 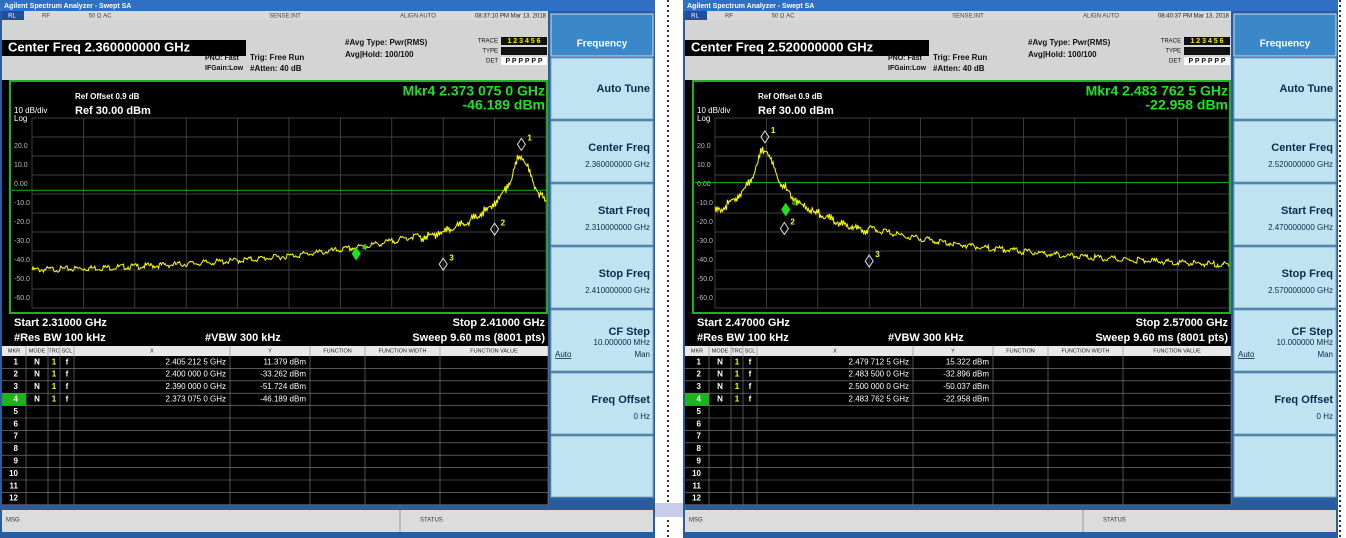 I want to click on table-cell: 3, so click(x=16, y=386).